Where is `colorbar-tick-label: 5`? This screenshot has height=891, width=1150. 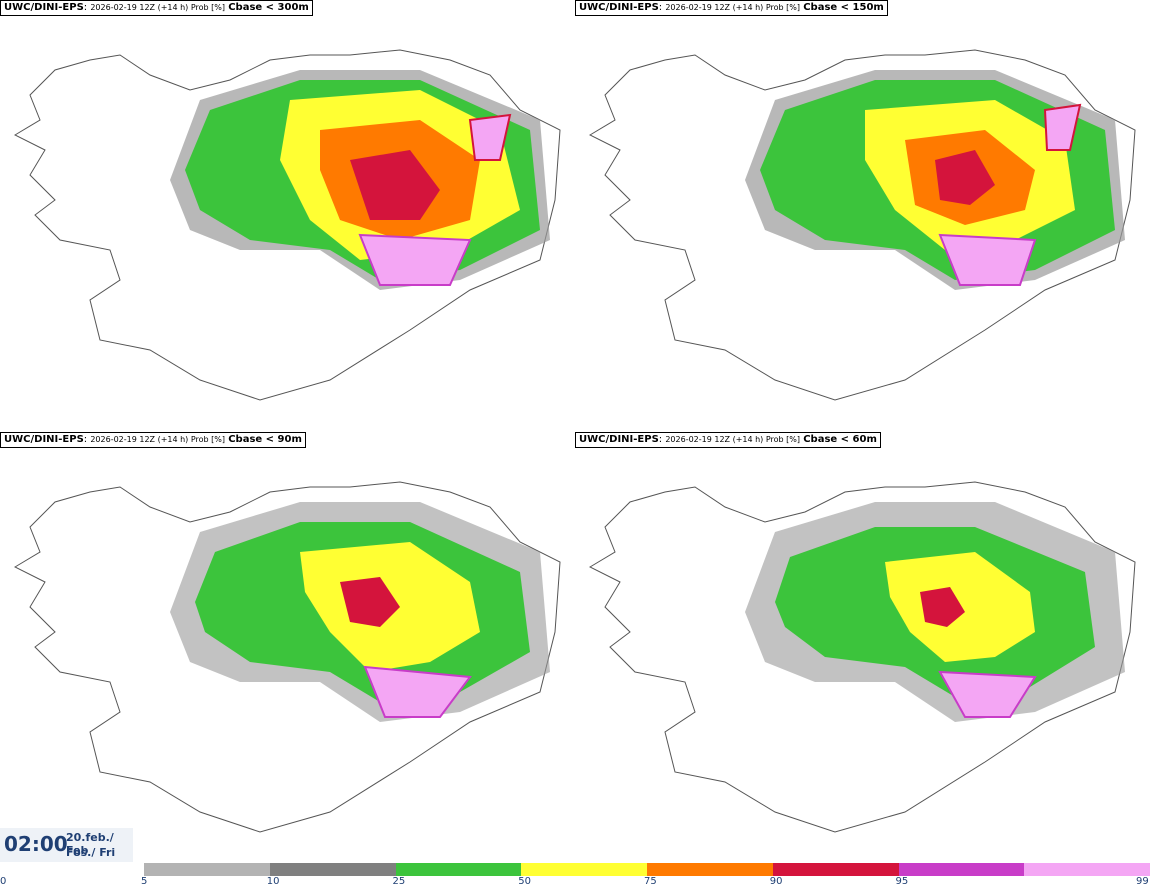
colorbar-tick-label: 5 is located at coordinates (144, 881).